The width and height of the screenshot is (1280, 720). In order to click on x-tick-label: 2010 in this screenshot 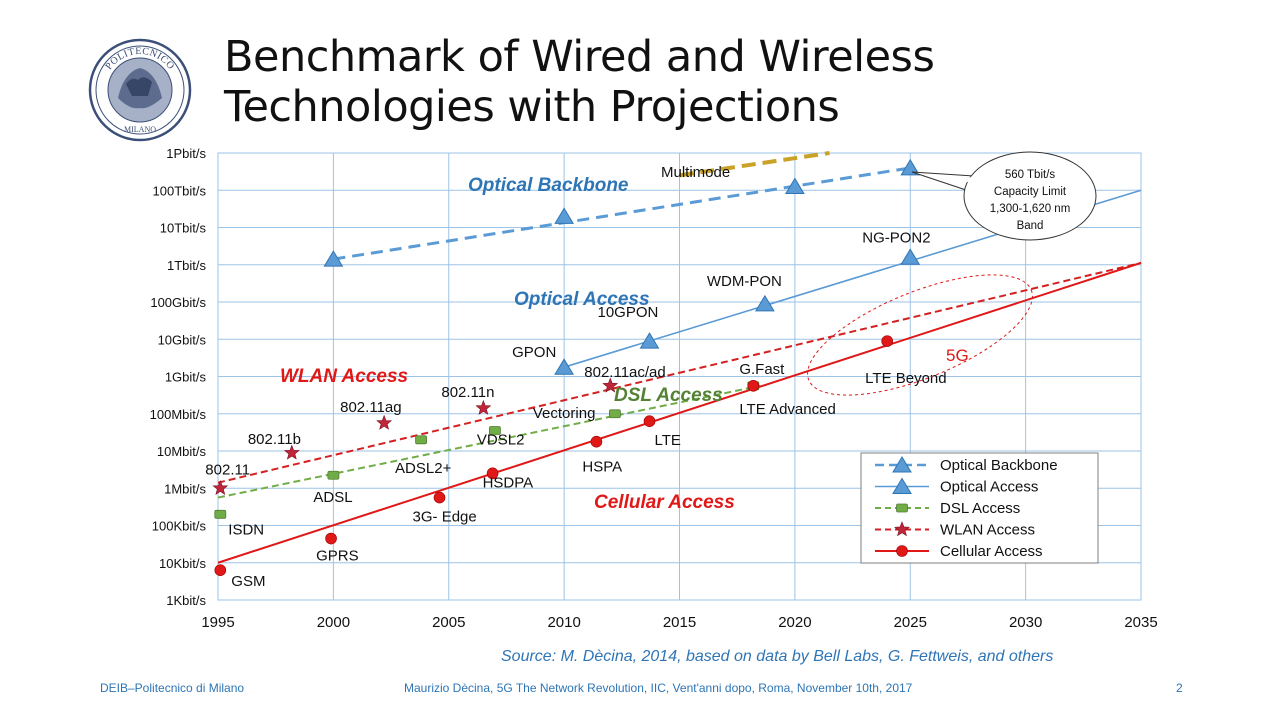, I will do `click(563, 622)`.